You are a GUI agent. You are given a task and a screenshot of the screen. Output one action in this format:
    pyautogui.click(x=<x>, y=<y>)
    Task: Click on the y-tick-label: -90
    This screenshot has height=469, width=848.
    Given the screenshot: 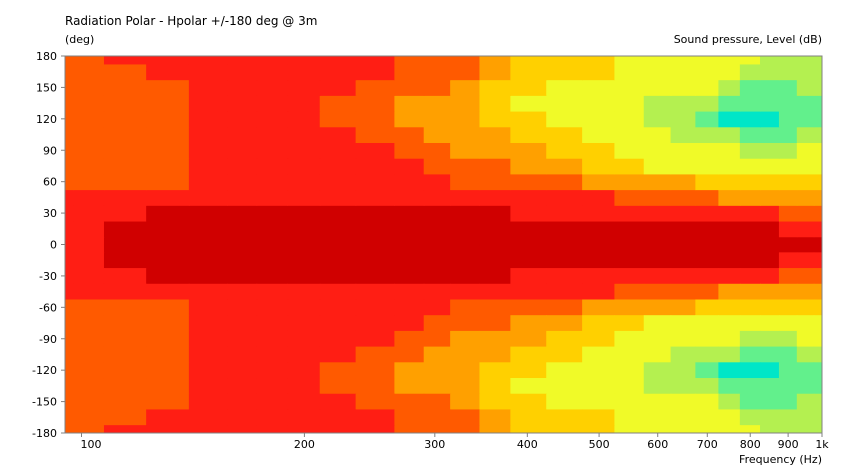 What is the action you would take?
    pyautogui.click(x=48, y=339)
    